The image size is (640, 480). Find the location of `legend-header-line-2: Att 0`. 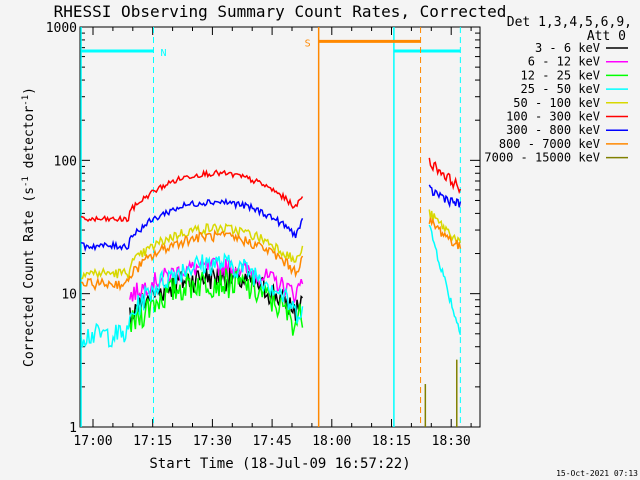

legend-header-line-2: Att 0 is located at coordinates (606, 36).